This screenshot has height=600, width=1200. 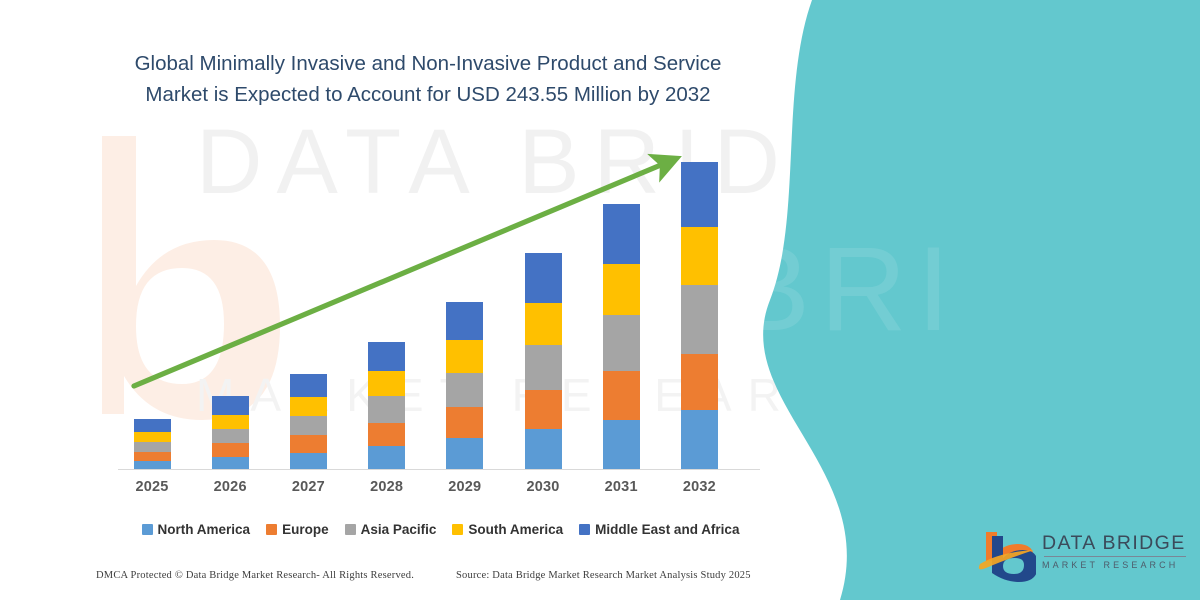 What do you see at coordinates (667, 529) in the screenshot?
I see `legend-label: Middle East and Africa` at bounding box center [667, 529].